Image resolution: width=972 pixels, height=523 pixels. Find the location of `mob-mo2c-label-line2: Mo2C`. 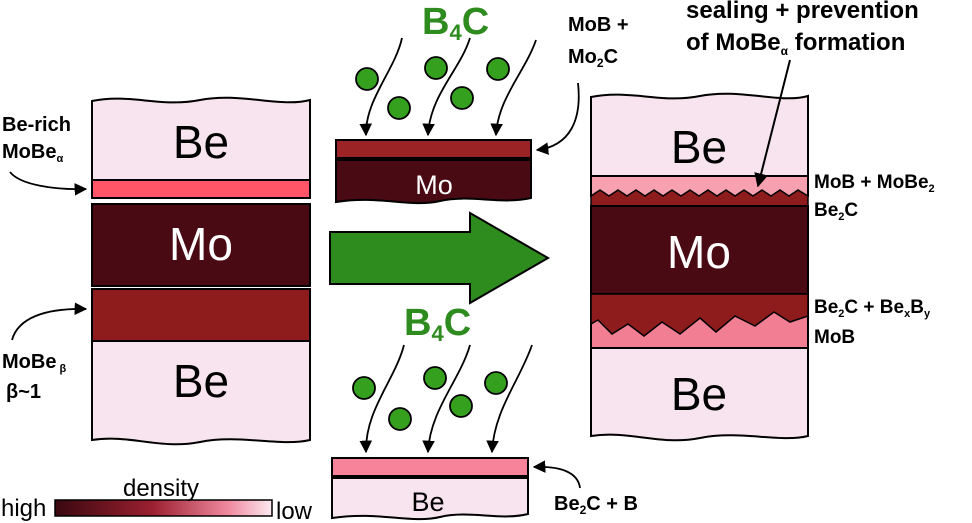

mob-mo2c-label-line2: Mo2C is located at coordinates (593, 58).